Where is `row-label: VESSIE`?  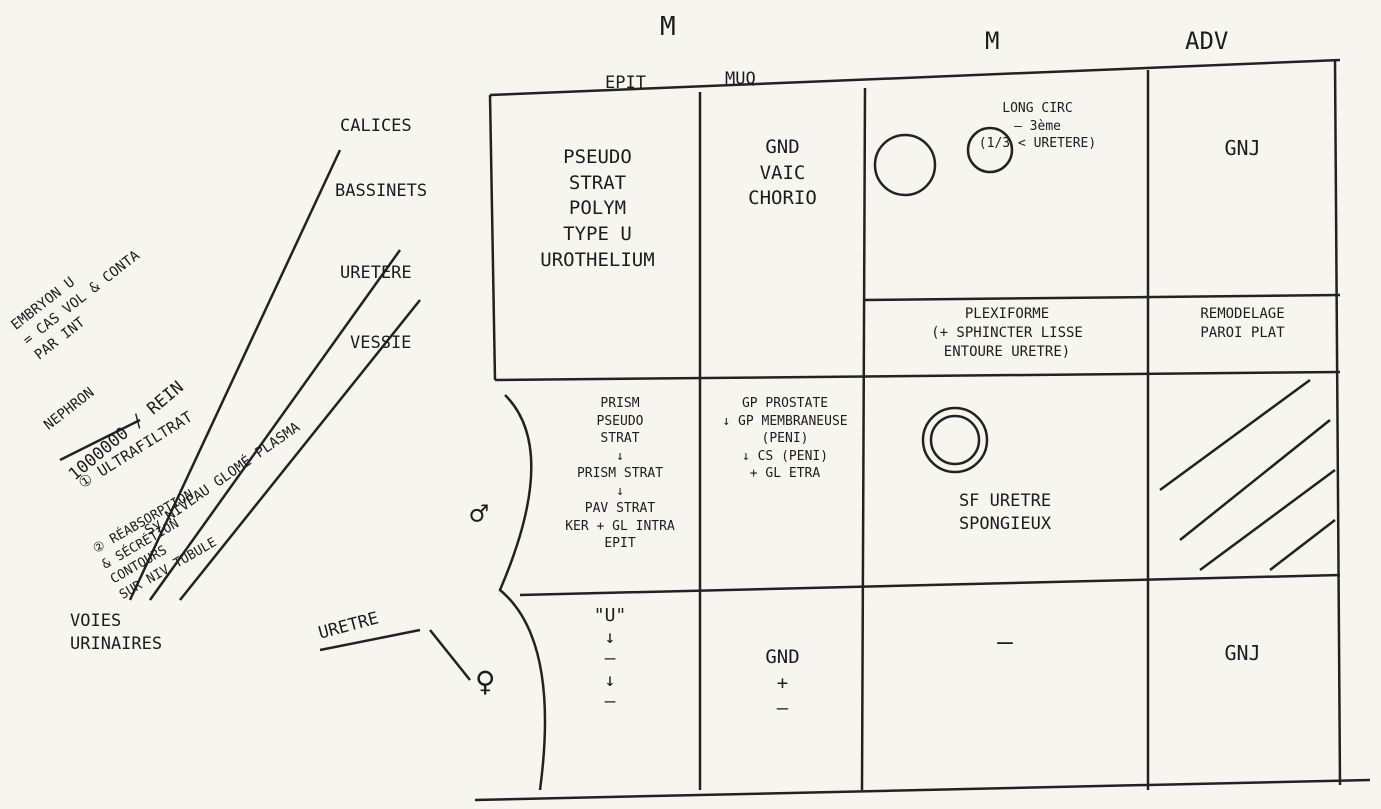
row-label: VESSIE is located at coordinates (381, 343).